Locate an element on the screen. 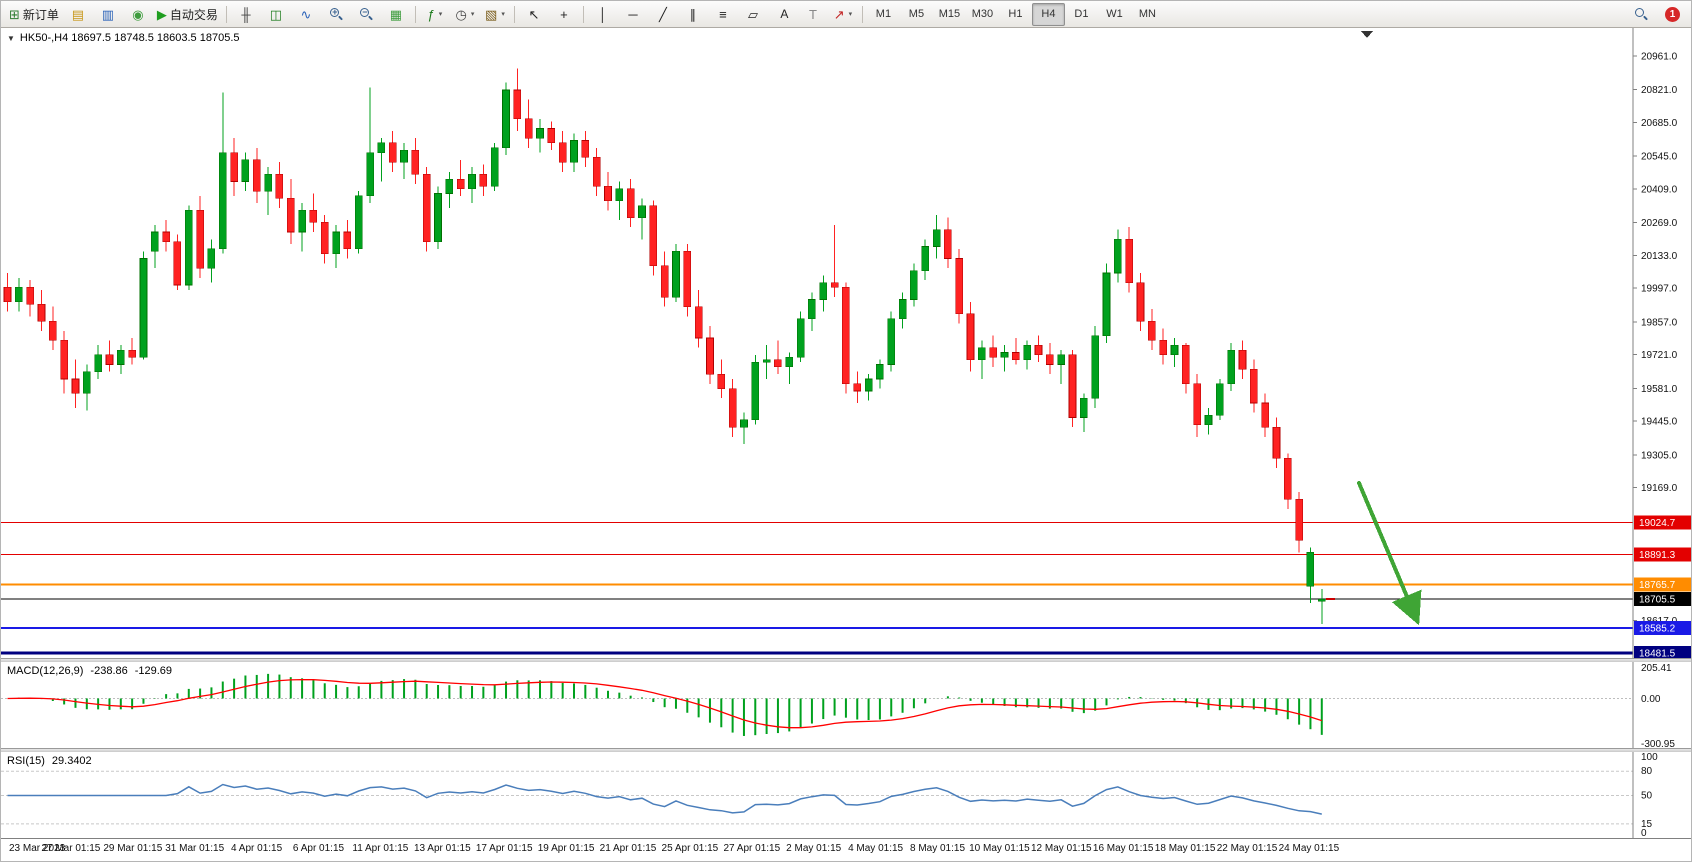 The height and width of the screenshot is (862, 1692). shift-marker-icon is located at coordinates (1367, 34).